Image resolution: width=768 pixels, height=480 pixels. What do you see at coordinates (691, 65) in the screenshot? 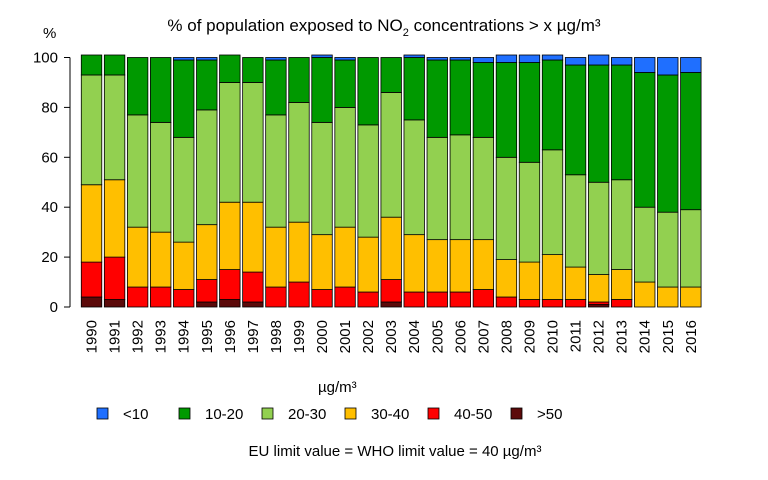
I see `bar-segment-2016-<10` at bounding box center [691, 65].